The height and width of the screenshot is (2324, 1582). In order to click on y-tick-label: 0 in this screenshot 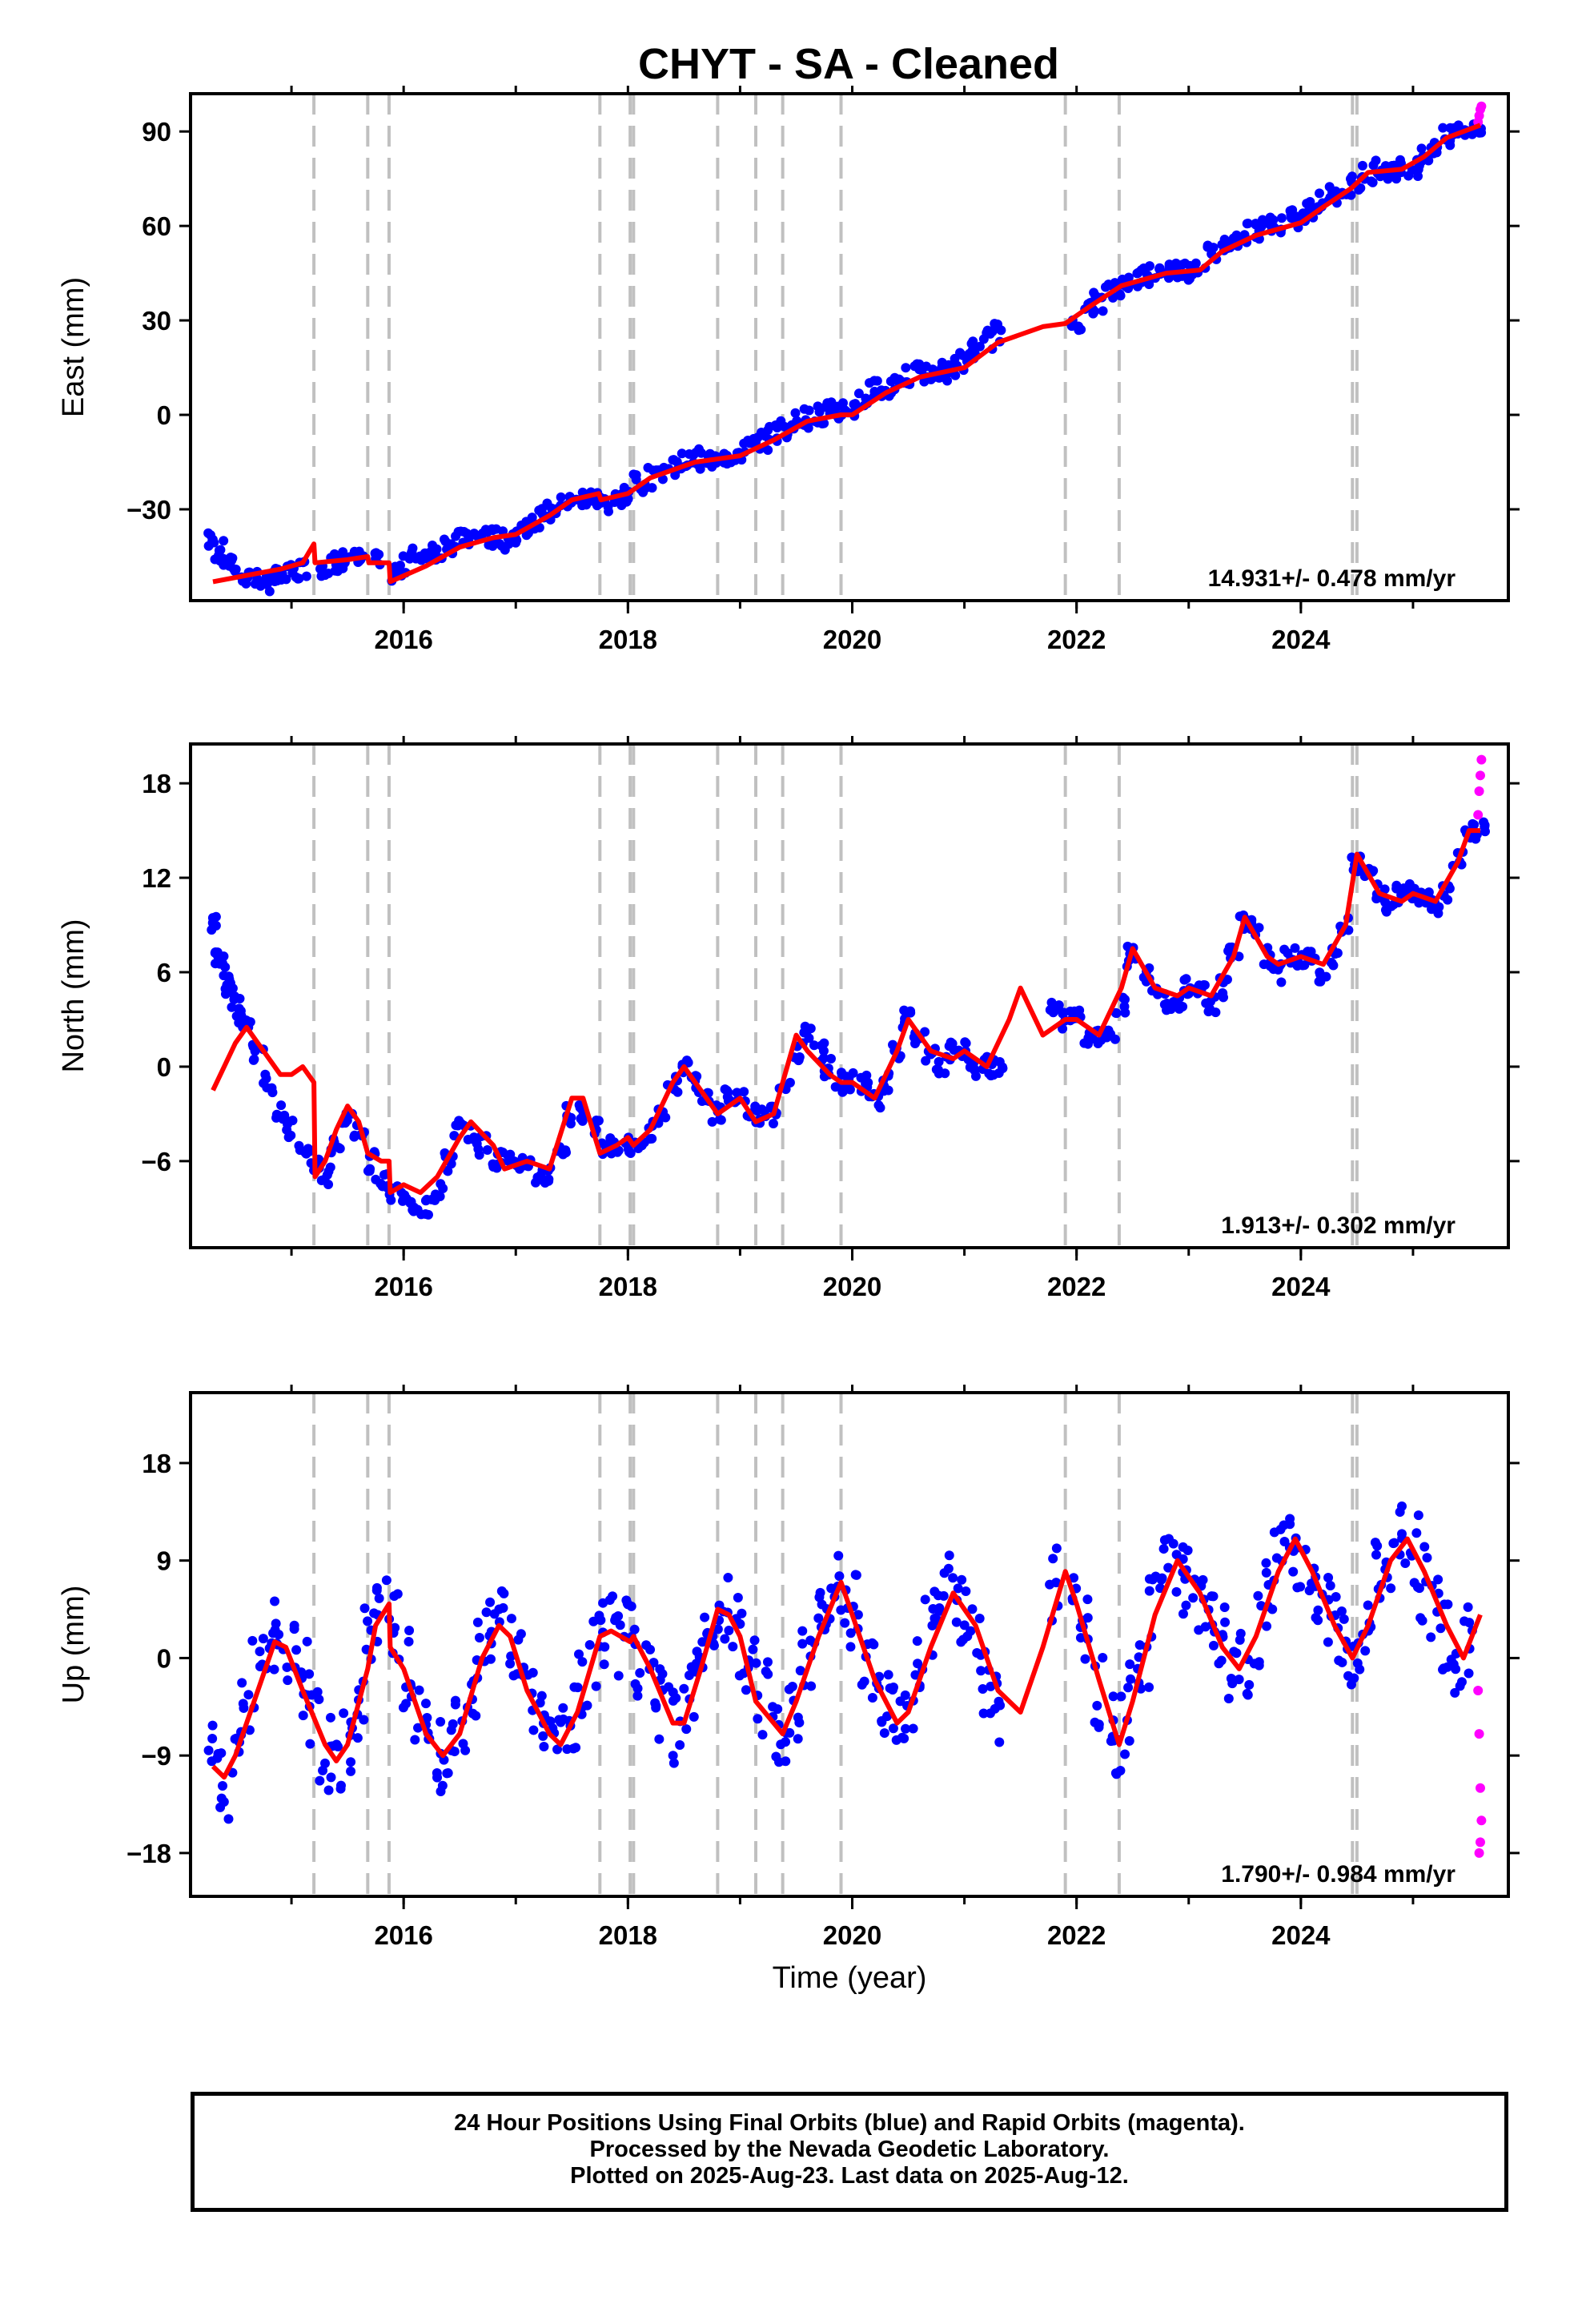, I will do `click(164, 1067)`.